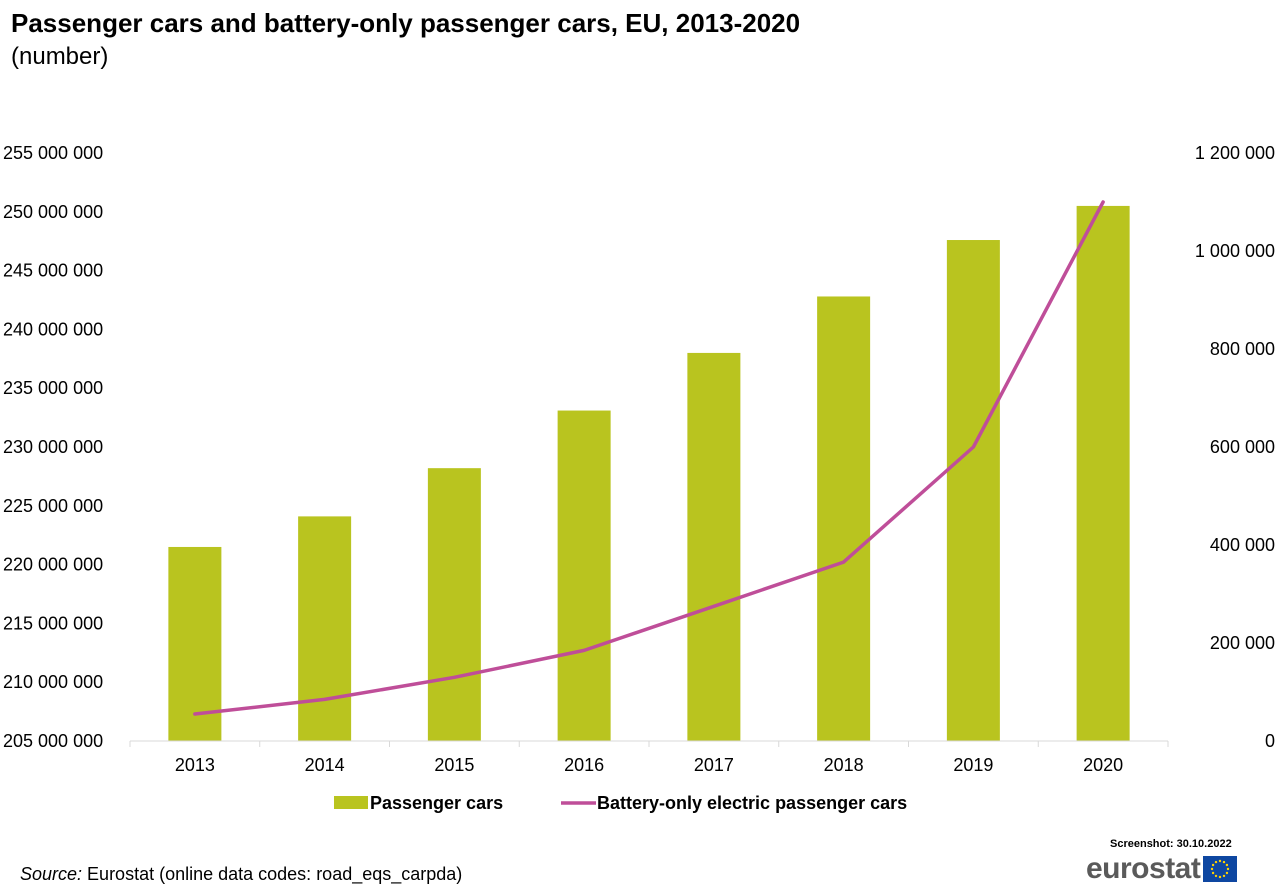 Image resolution: width=1278 pixels, height=889 pixels. What do you see at coordinates (973, 765) in the screenshot?
I see `x-tick-label: 2019` at bounding box center [973, 765].